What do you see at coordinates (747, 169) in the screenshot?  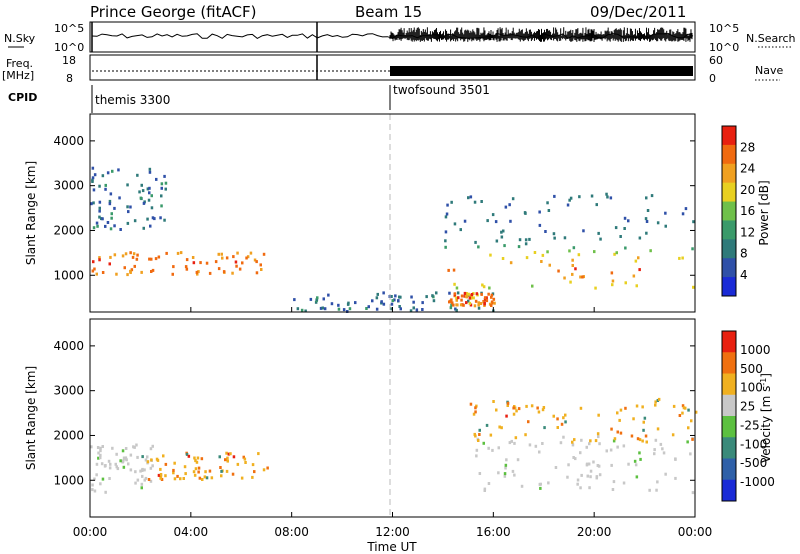 I see `colorbar-tick-label: 24` at bounding box center [747, 169].